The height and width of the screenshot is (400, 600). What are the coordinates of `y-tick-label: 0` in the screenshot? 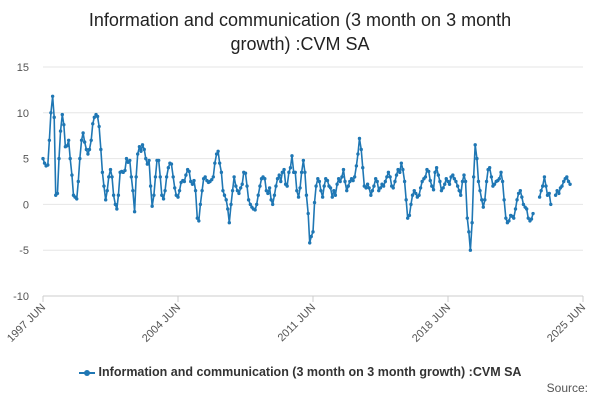 It's located at (26, 205).